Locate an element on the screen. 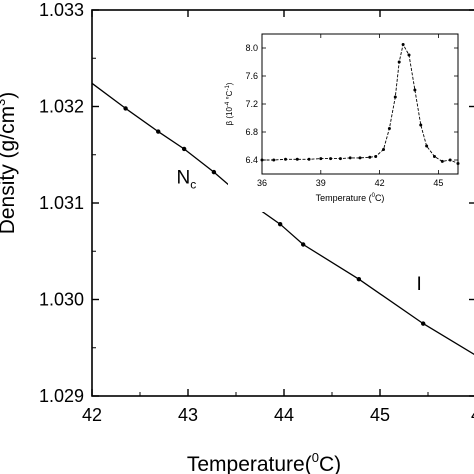 Image resolution: width=474 pixels, height=474 pixels. main-y-tick-label: 1.031 is located at coordinates (61, 203).